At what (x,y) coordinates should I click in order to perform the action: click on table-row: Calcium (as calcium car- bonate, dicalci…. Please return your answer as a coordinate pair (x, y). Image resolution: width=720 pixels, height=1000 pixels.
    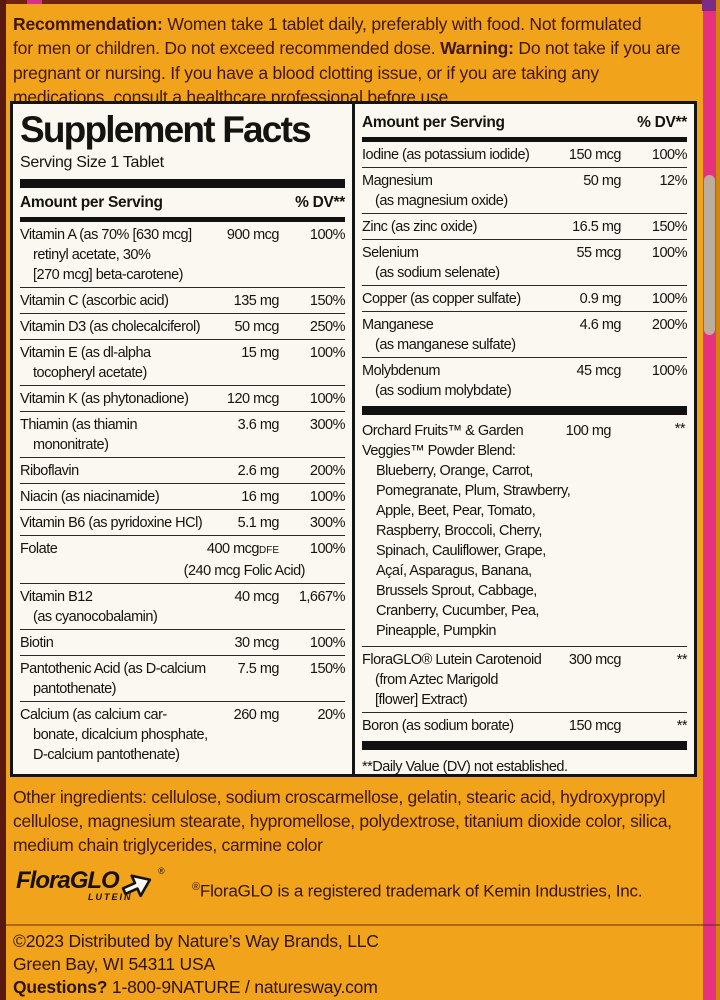
    Looking at the image, I should click on (183, 734).